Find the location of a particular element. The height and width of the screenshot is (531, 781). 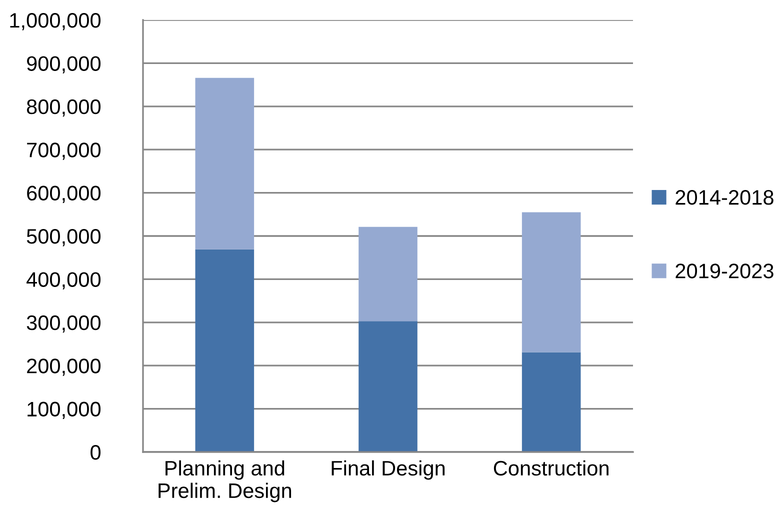

y-tick-label: 700,000 is located at coordinates (64, 151).